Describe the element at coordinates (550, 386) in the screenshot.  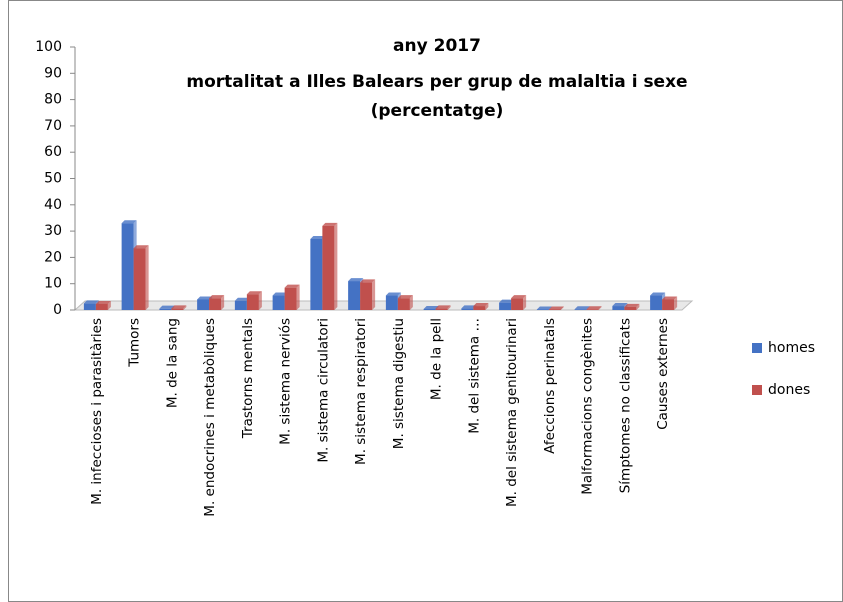
I see `x-tick-label: Afeccions perinatals` at that location.